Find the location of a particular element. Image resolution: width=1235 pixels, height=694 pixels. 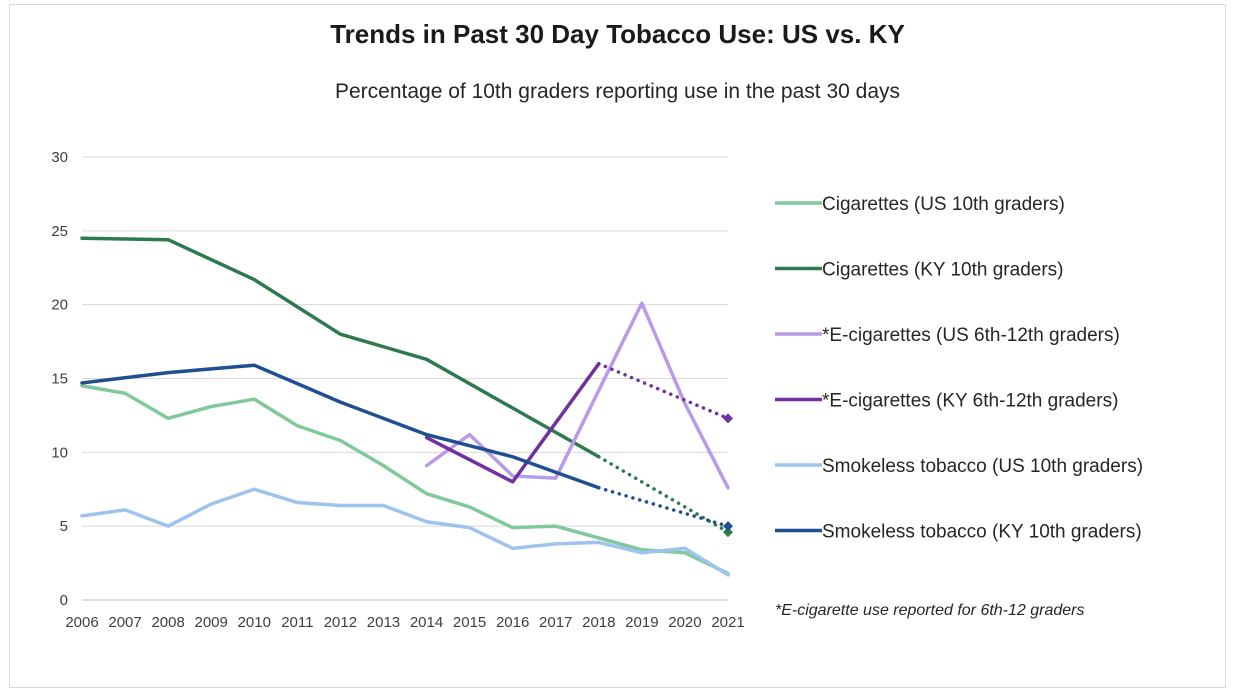

x-tick-label: 2011 is located at coordinates (297, 622).